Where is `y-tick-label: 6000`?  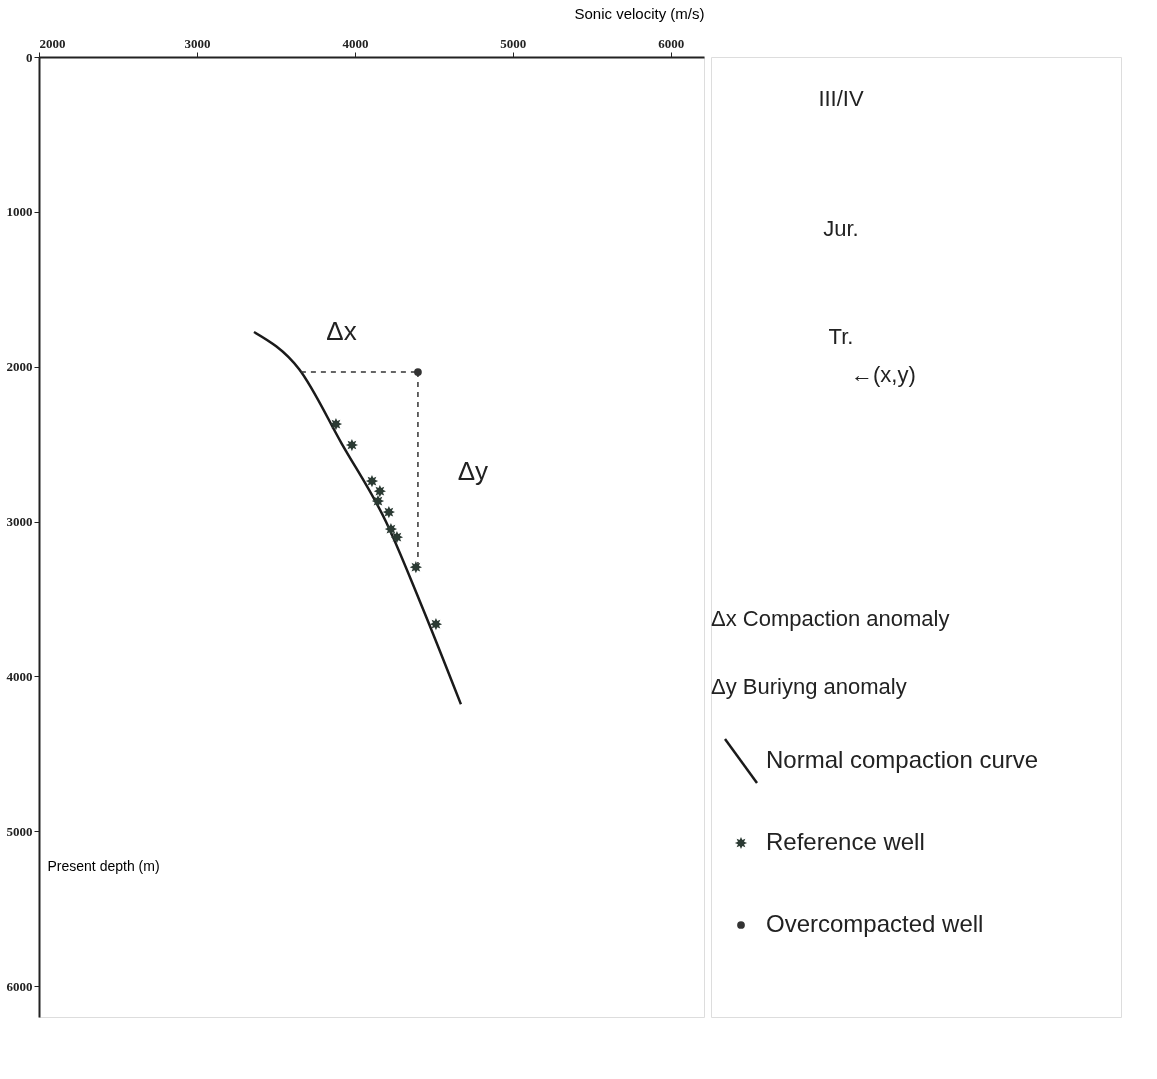
y-tick-label: 6000 is located at coordinates (19, 986).